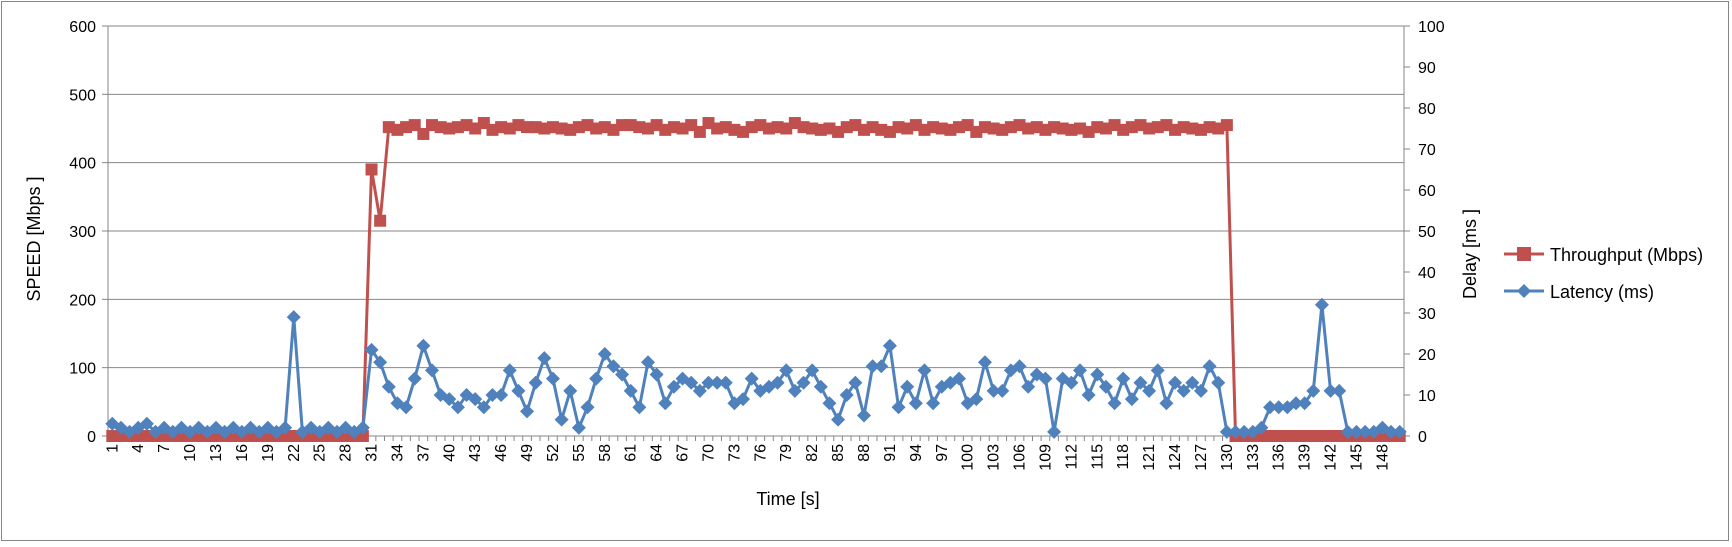 This screenshot has height=547, width=1732. What do you see at coordinates (1427, 314) in the screenshot?
I see `y-right-tick-label: 30` at bounding box center [1427, 314].